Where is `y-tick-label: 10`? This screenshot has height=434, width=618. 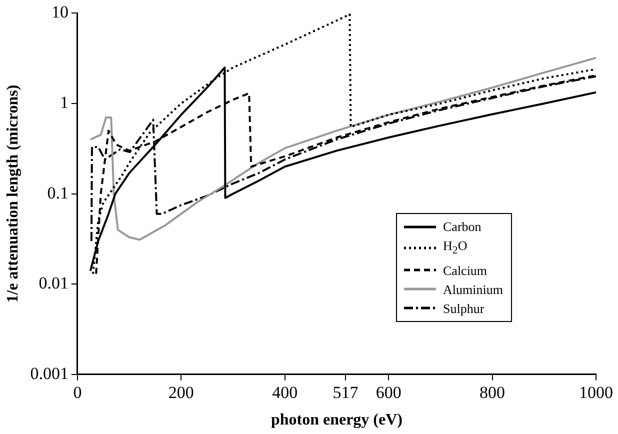 y-tick-label: 10 is located at coordinates (59, 12).